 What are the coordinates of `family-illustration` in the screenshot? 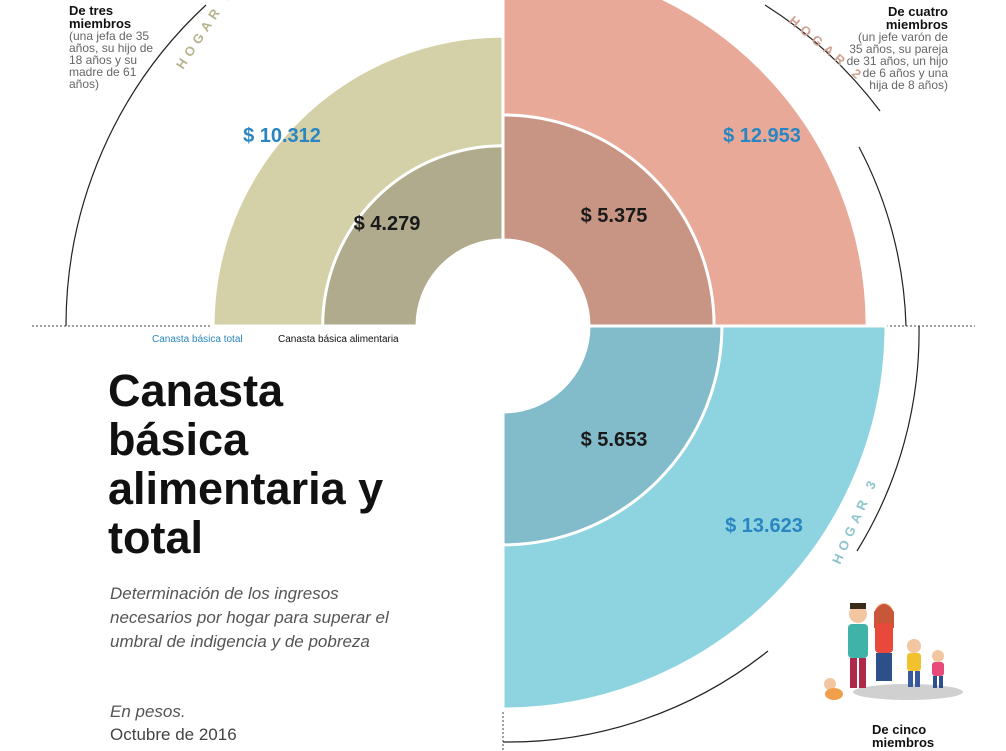 It's located at (893, 651).